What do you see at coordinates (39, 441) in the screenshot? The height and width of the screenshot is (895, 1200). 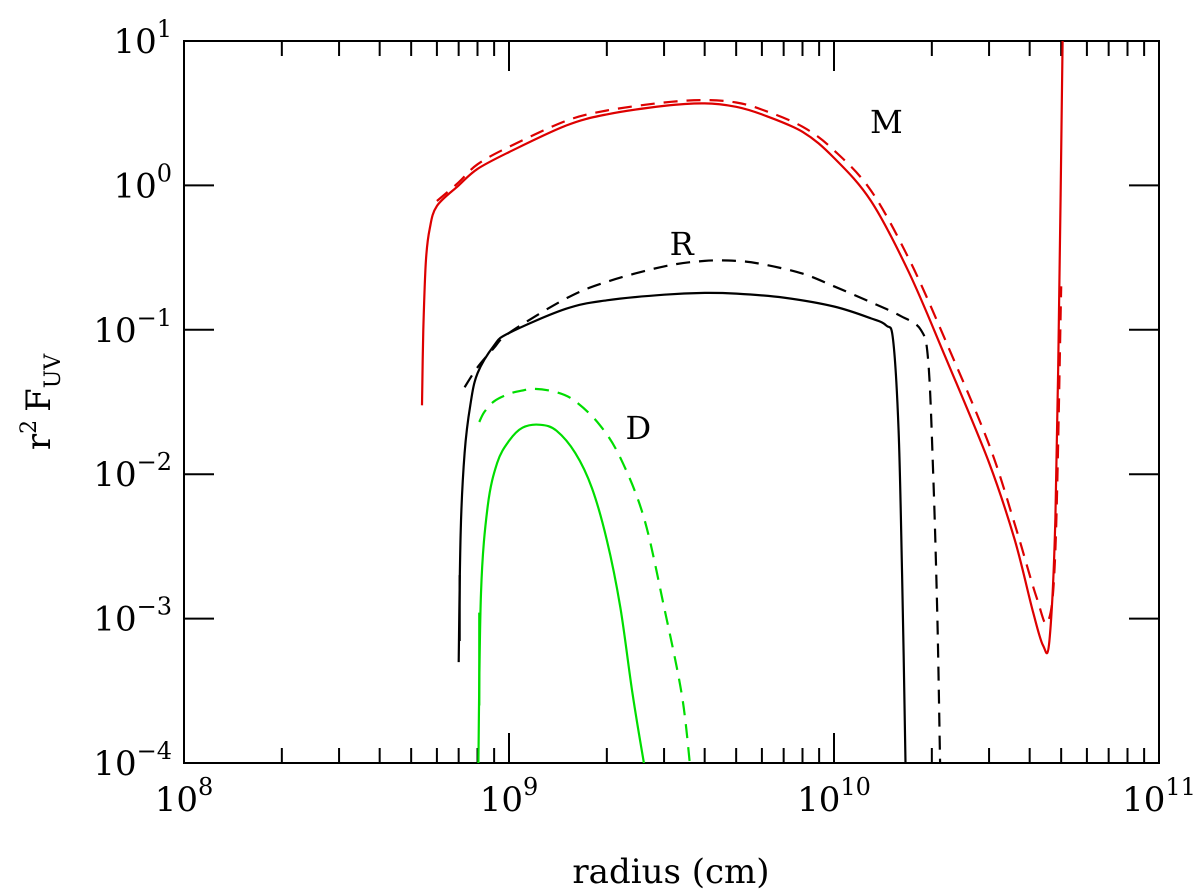 I see `y-label-r: r` at bounding box center [39, 441].